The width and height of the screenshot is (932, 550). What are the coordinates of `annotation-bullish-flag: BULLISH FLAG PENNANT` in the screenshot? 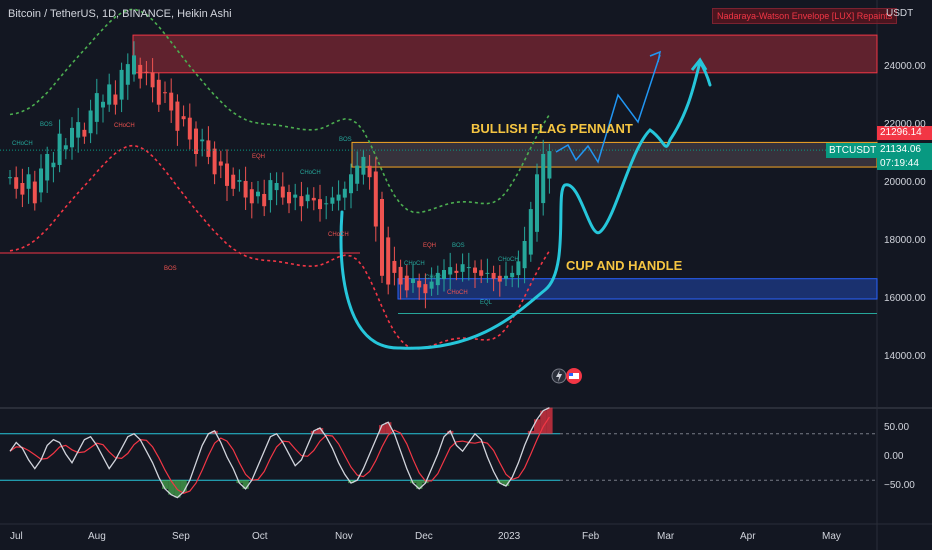 It's located at (552, 128).